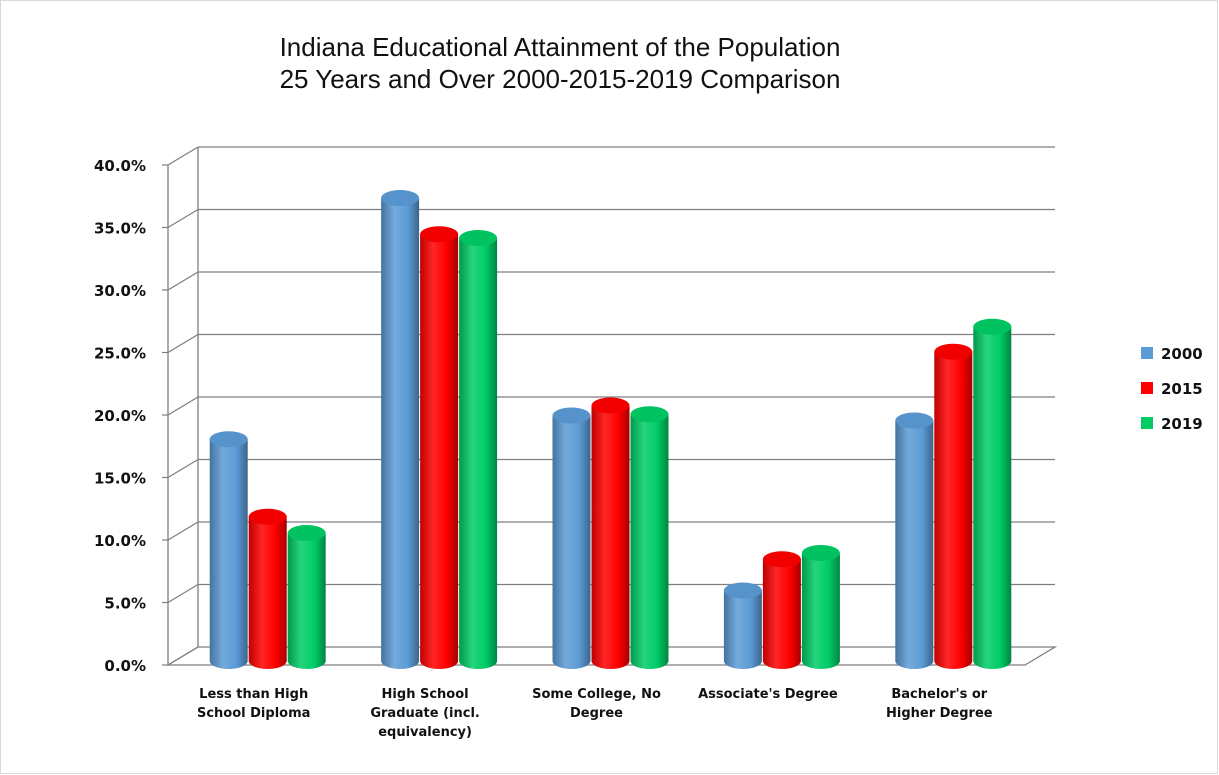 The image size is (1219, 775). What do you see at coordinates (1182, 424) in the screenshot?
I see `legend-label: 2019` at bounding box center [1182, 424].